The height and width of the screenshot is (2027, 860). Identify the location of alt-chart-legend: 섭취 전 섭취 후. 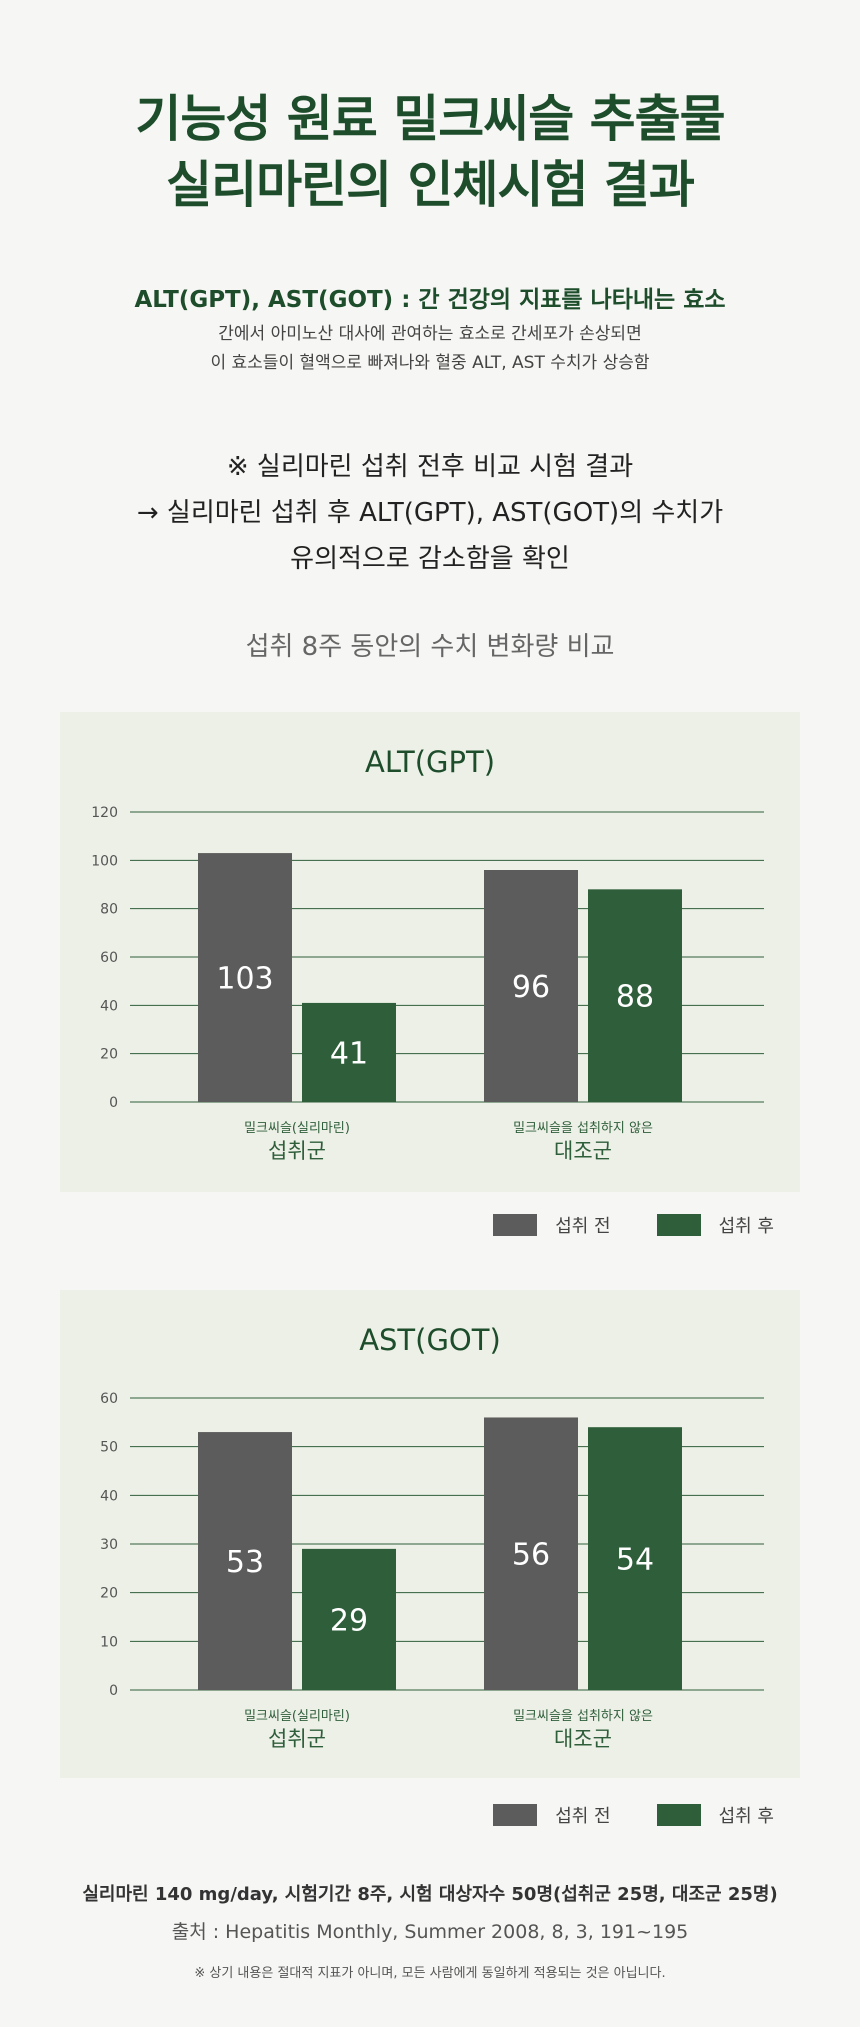
(610, 1225).